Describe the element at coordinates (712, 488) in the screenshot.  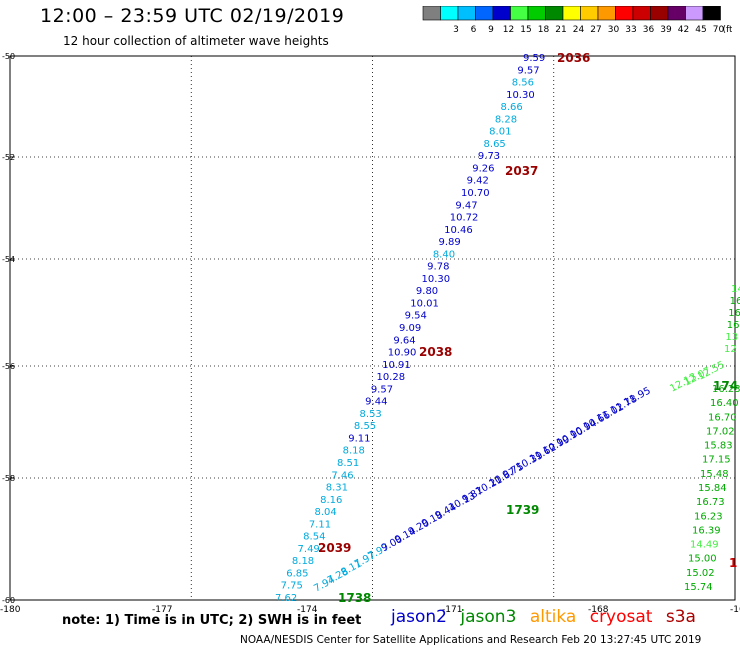
I see `wave-height-label-track-c: 15.84` at that location.